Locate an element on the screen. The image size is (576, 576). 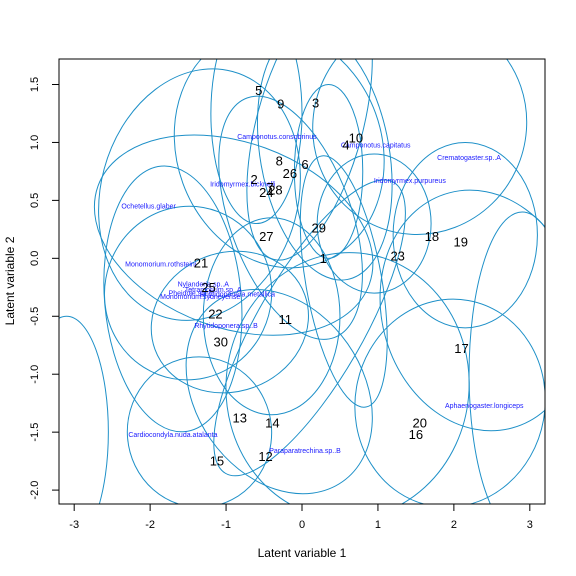
site-label: 15 is located at coordinates (217, 461).